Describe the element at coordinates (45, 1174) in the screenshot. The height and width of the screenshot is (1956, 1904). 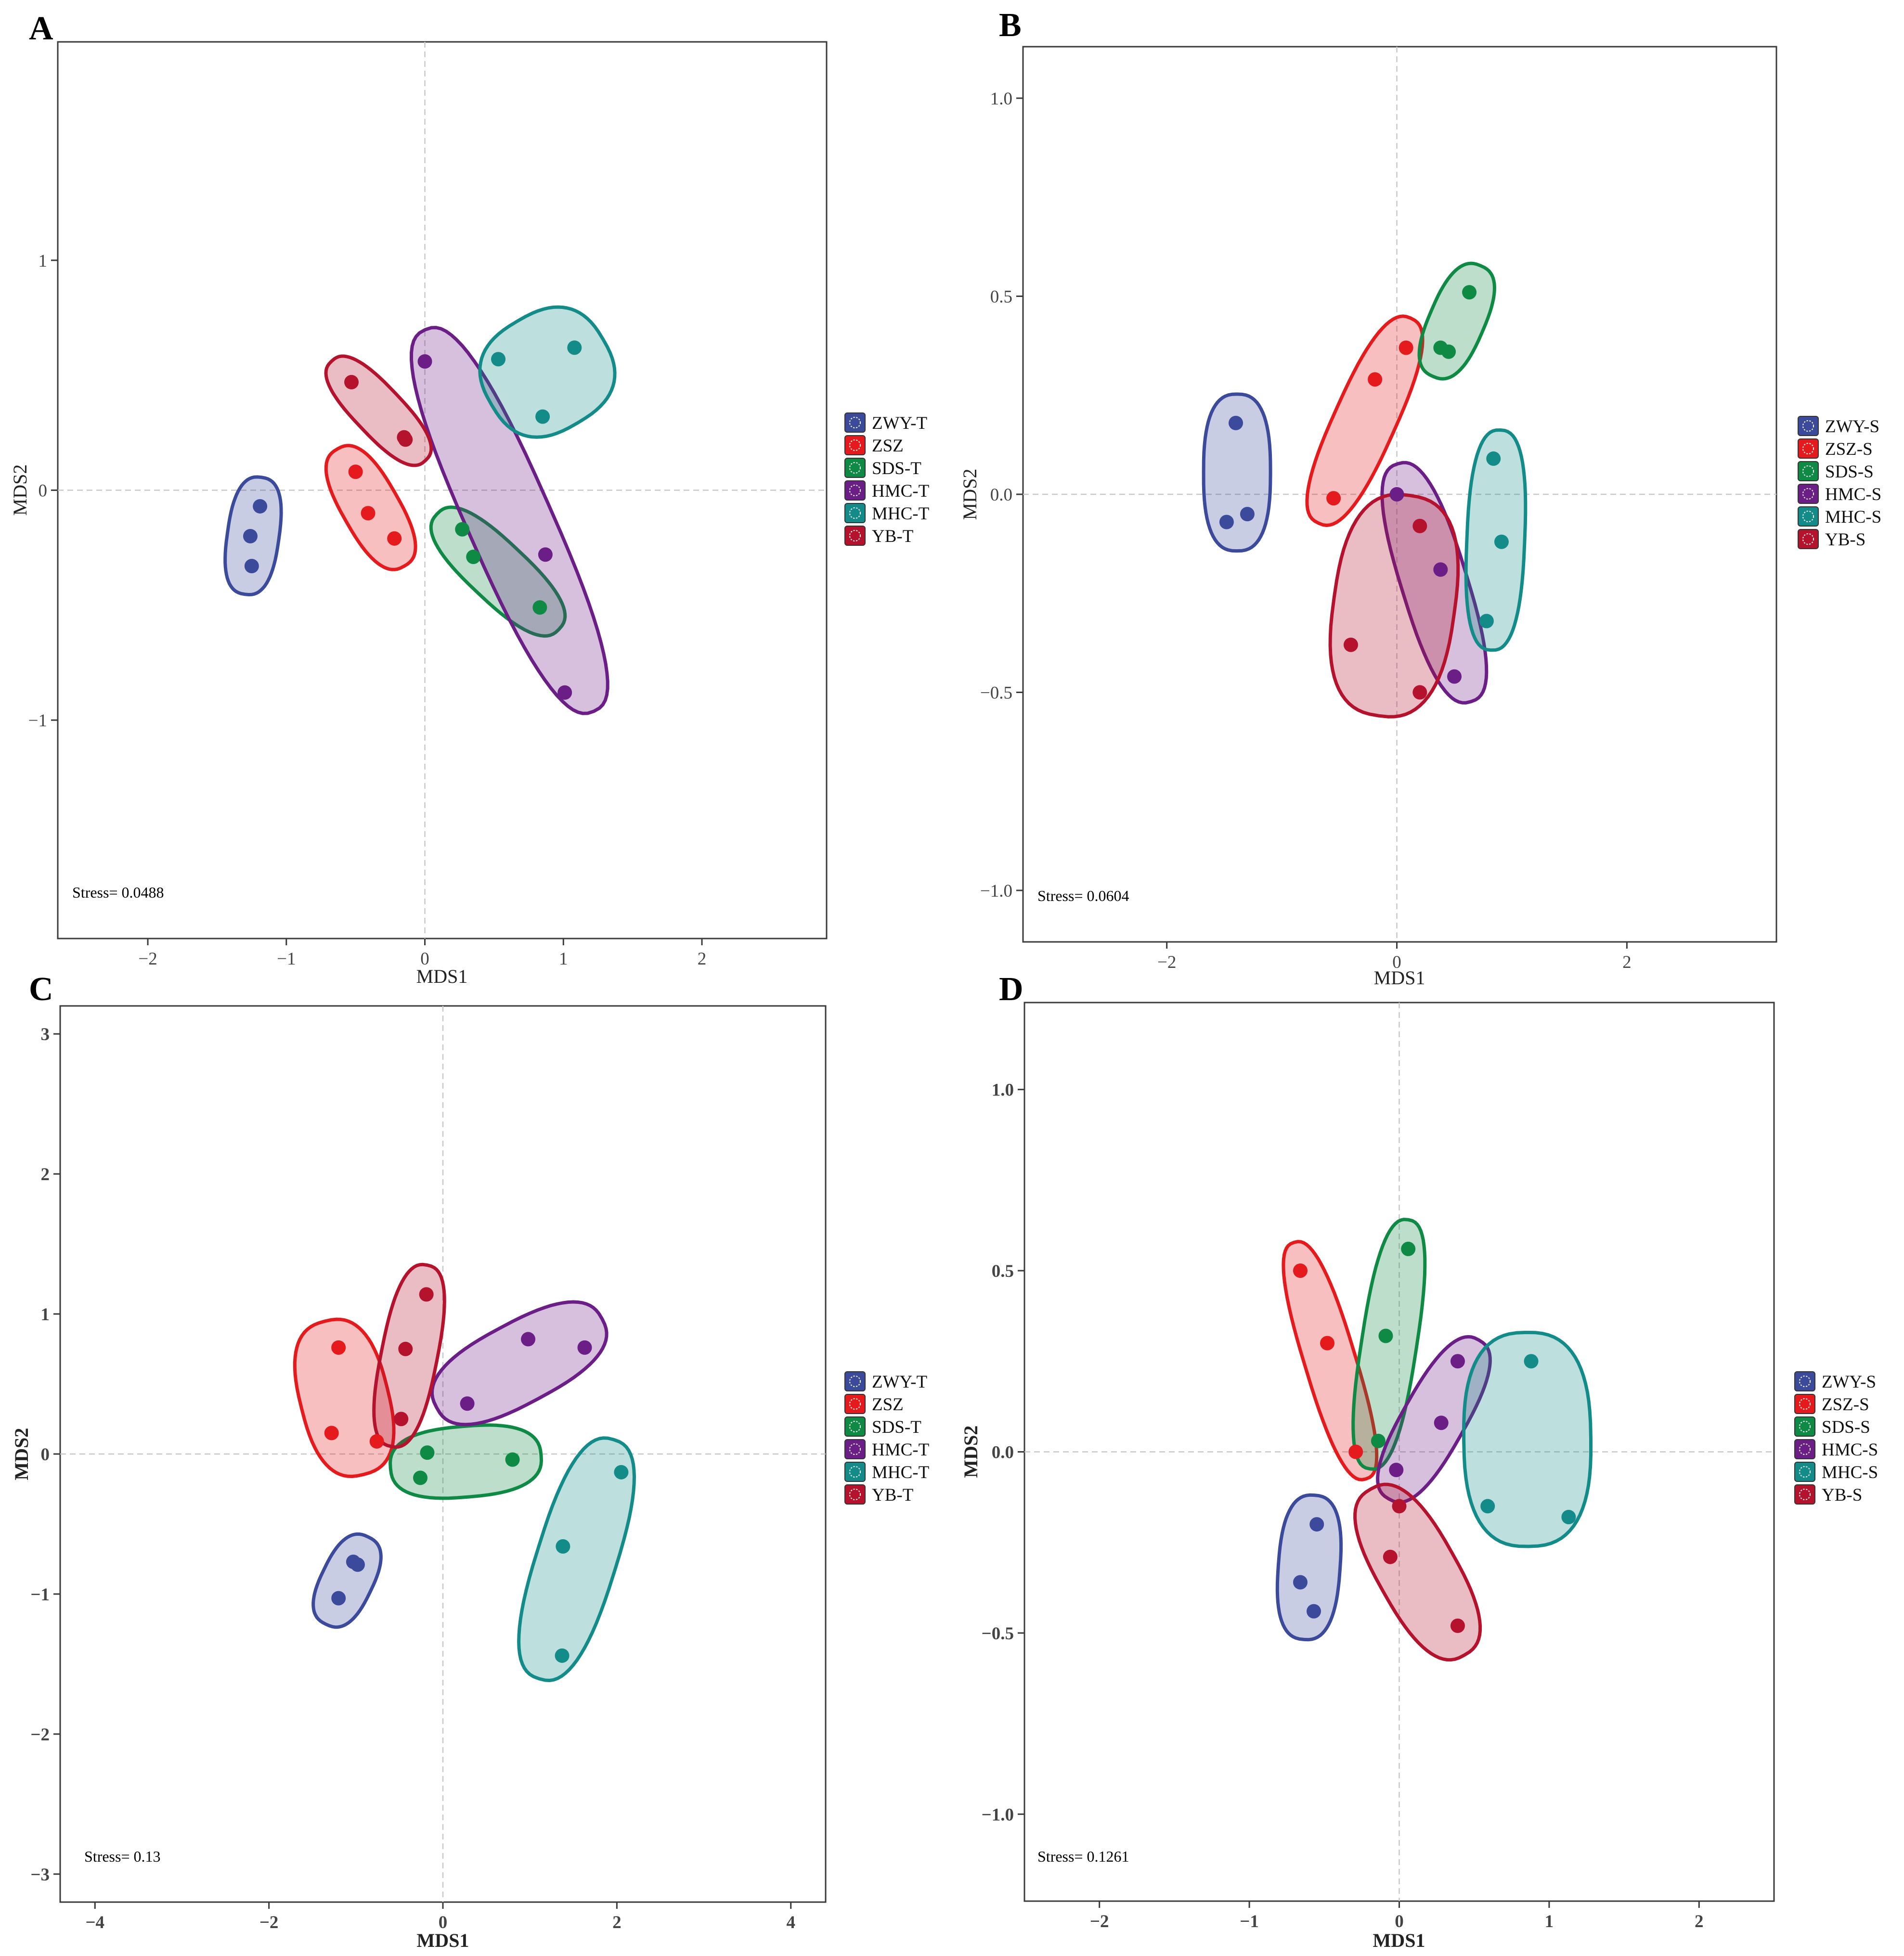
I see `y-tick-label: 2` at that location.